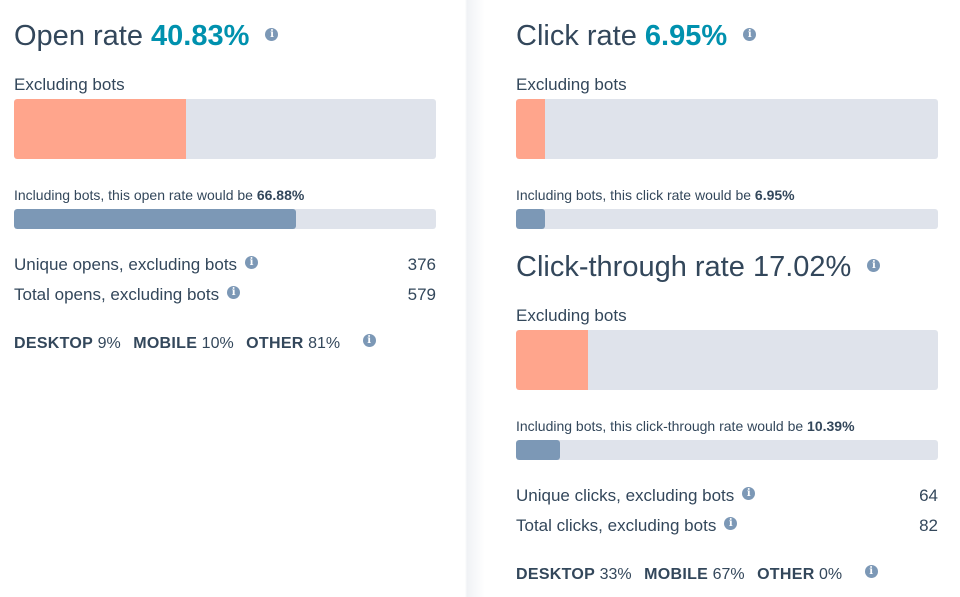  I want to click on ctr-including-bar, so click(727, 450).